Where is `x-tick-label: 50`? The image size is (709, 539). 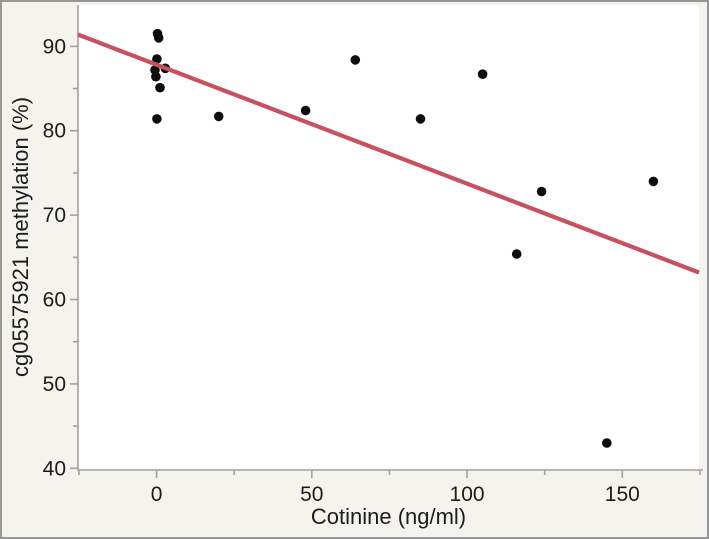 x-tick-label: 50 is located at coordinates (311, 494).